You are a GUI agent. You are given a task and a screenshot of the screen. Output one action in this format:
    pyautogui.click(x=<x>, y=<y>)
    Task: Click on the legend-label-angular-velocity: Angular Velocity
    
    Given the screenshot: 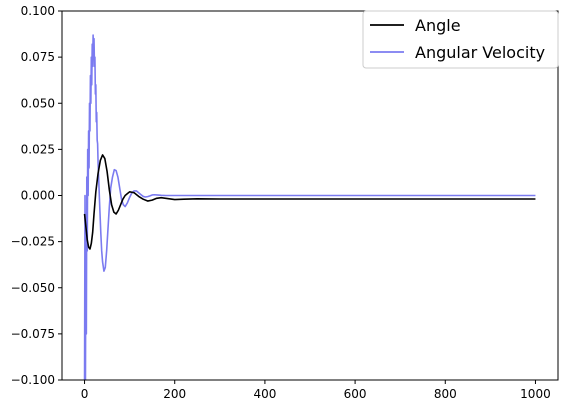 What is the action you would take?
    pyautogui.click(x=480, y=52)
    